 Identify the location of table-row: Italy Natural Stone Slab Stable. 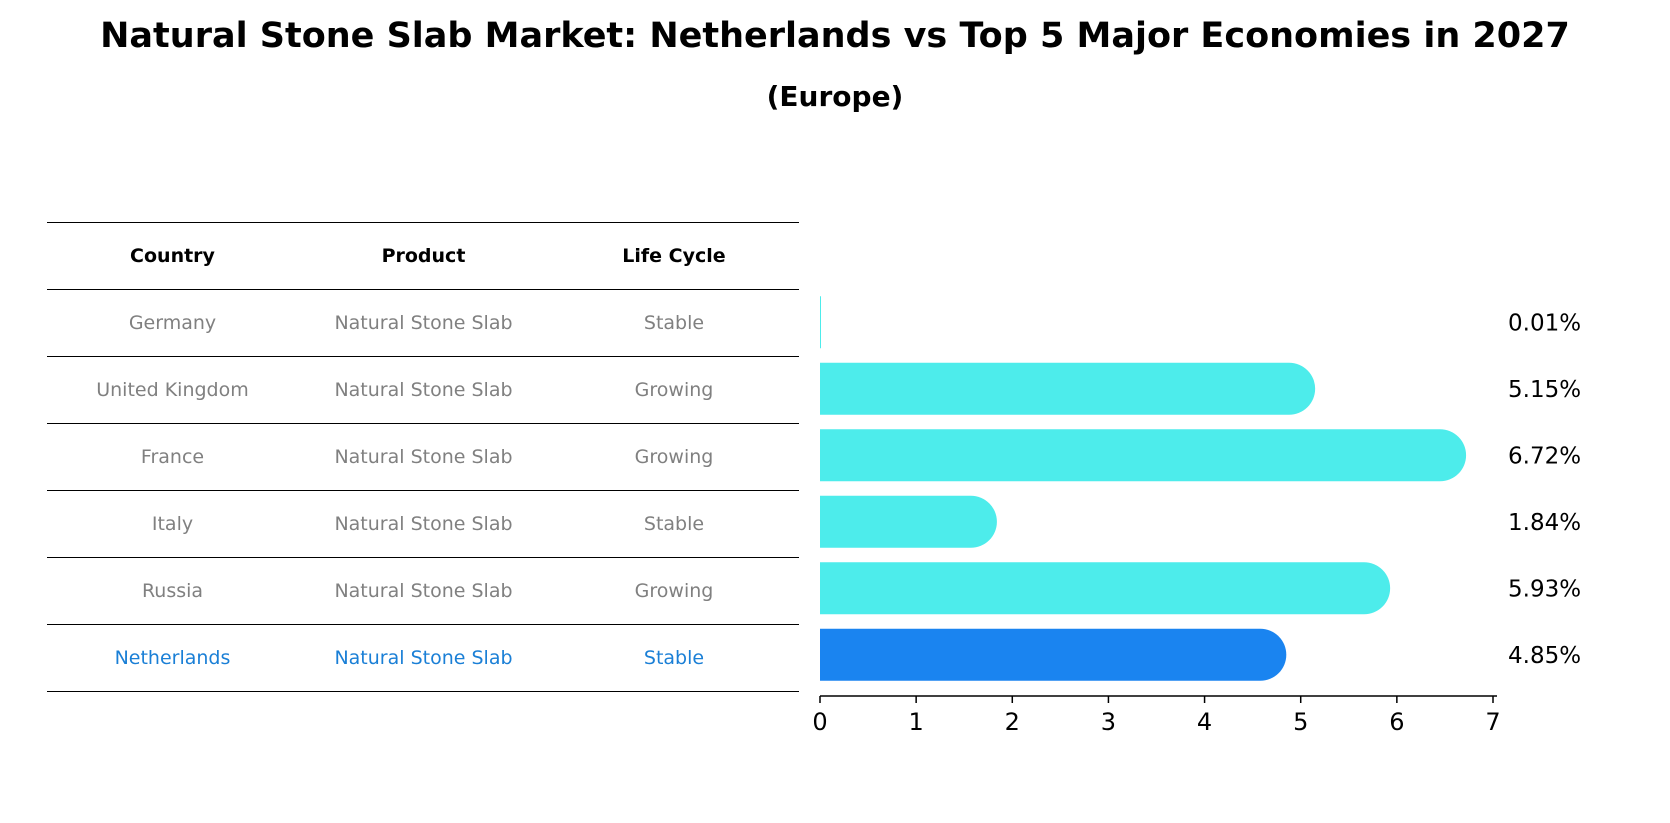
(423, 524).